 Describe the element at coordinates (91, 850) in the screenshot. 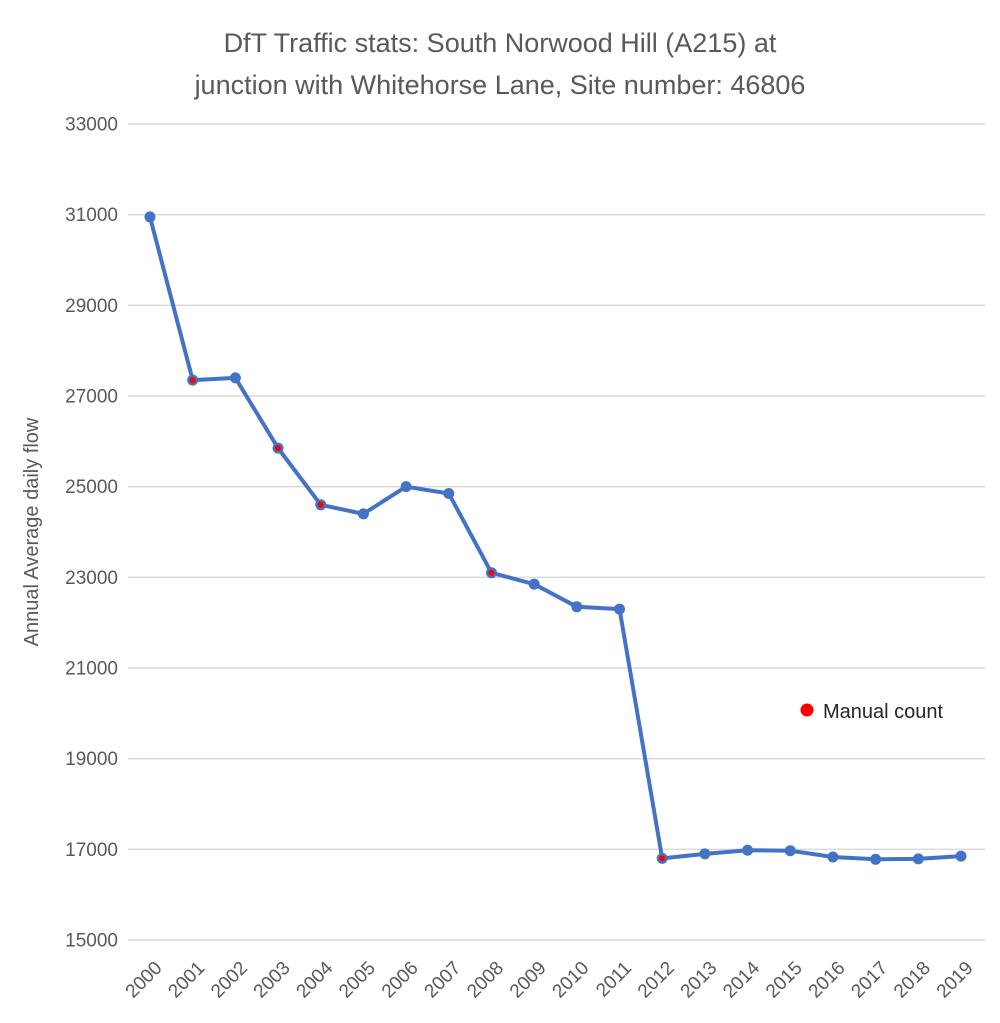

I see `y-tick-label-17000: 17000` at that location.